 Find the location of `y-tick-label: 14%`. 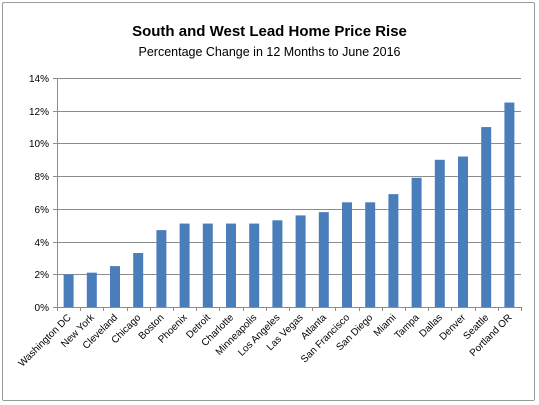

y-tick-label: 14% is located at coordinates (39, 79).